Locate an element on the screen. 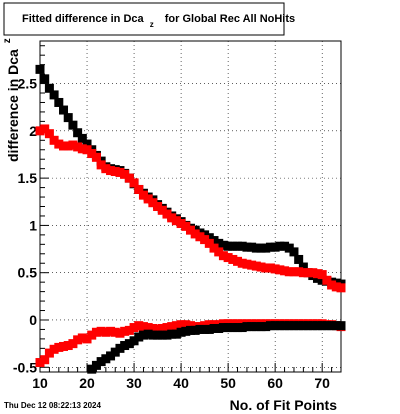 The height and width of the screenshot is (414, 400). chart-title-rest: for Global Rec All NoHits is located at coordinates (230, 19).